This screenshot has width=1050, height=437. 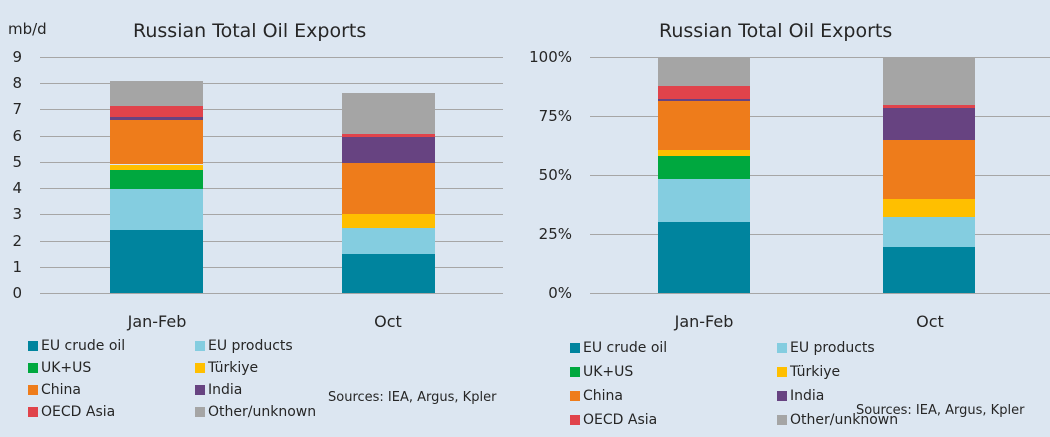 What do you see at coordinates (704, 321) in the screenshot?
I see `right-x-label-janfeb: Jan-Feb` at bounding box center [704, 321].